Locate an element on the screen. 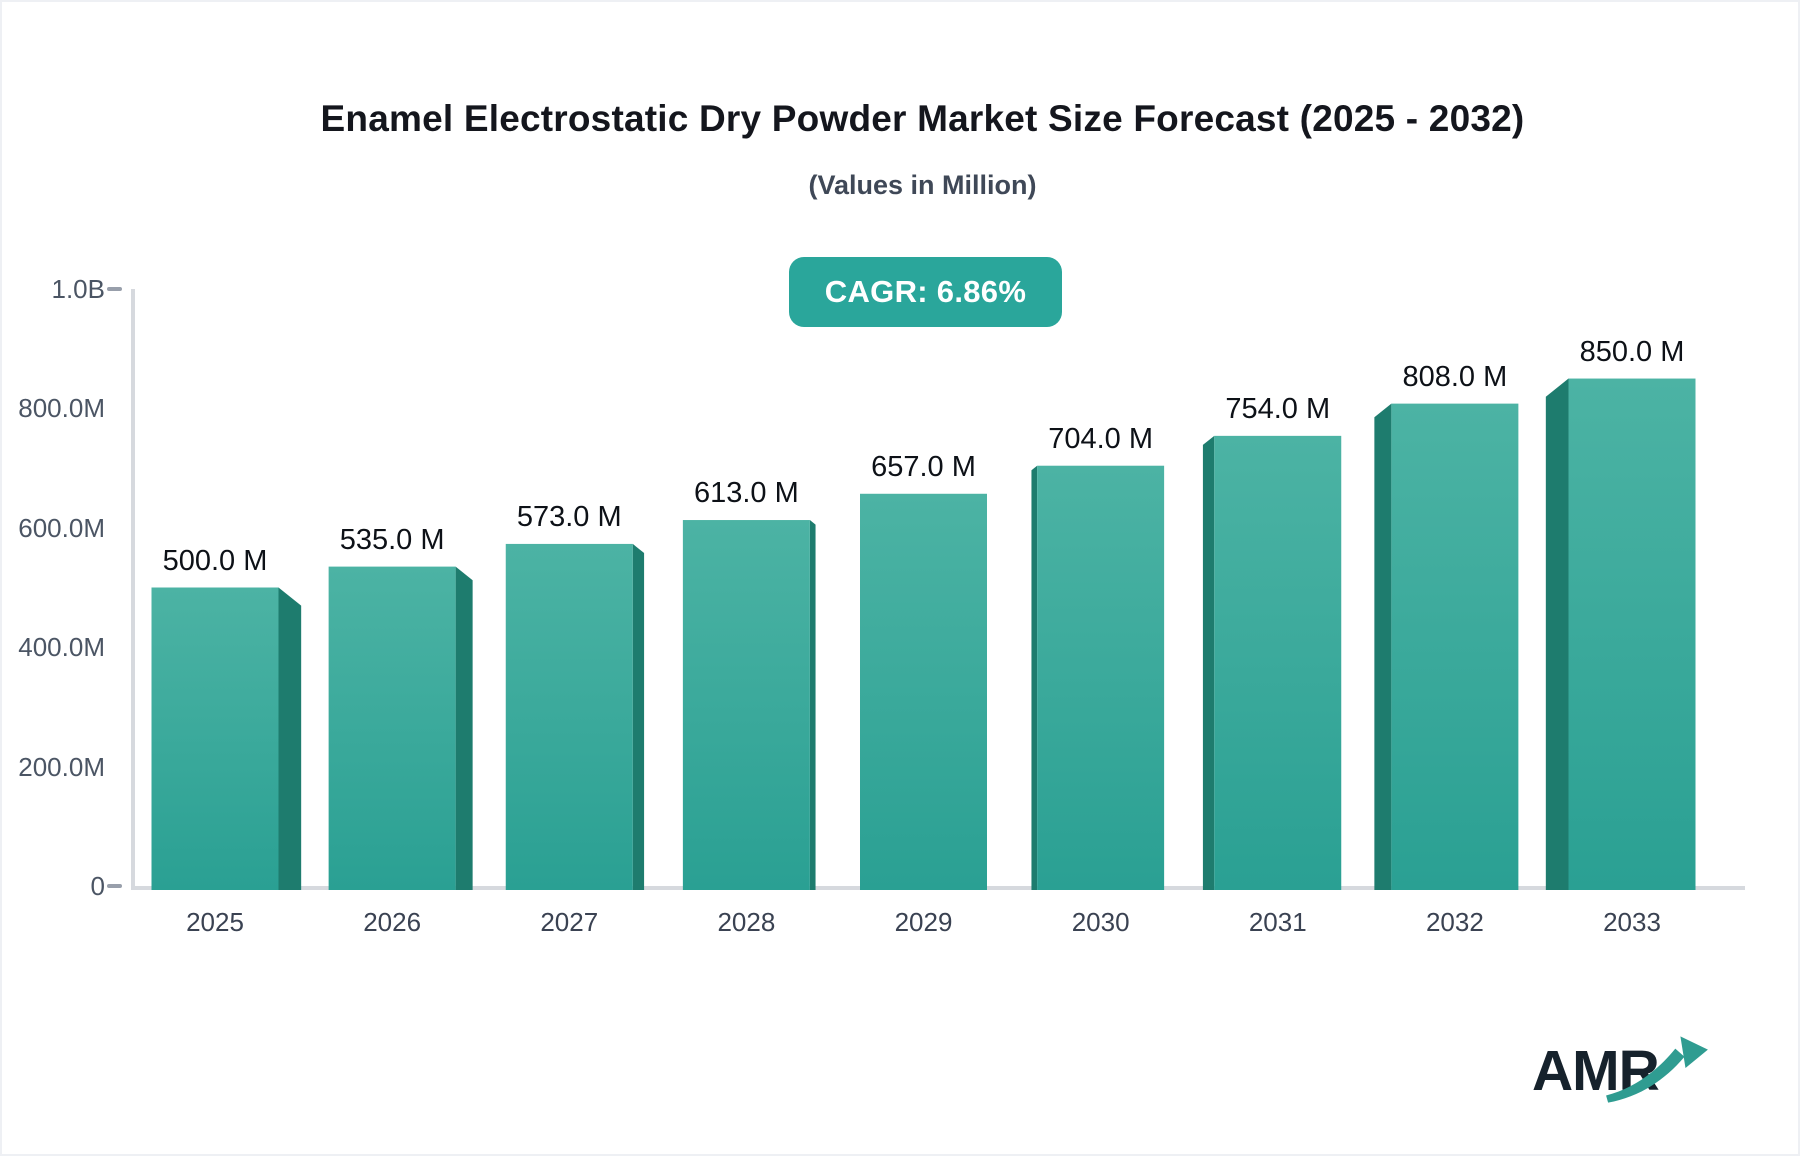  x-axis-label: 2027 is located at coordinates (569, 922).